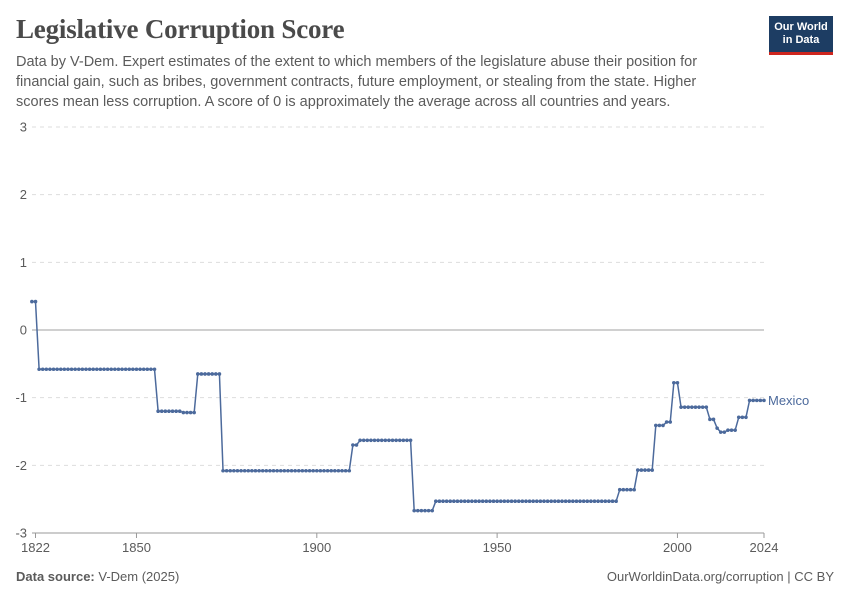 The height and width of the screenshot is (600, 850). What do you see at coordinates (21, 397) in the screenshot?
I see `y-tick-label: -1` at bounding box center [21, 397].